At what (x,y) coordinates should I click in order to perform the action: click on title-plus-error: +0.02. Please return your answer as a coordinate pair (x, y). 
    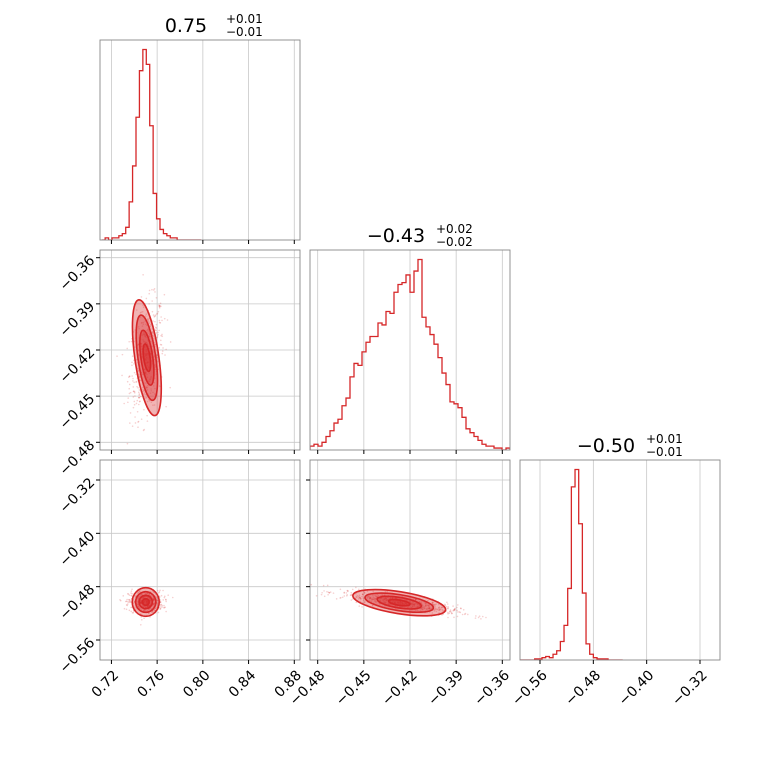
    Looking at the image, I should click on (454, 229).